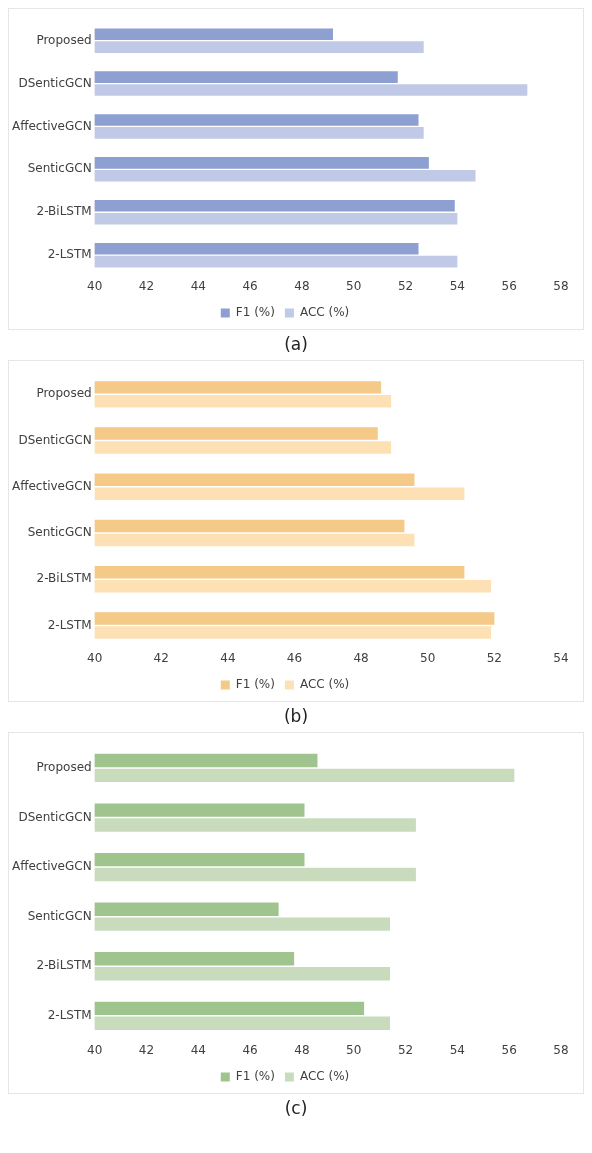 Image resolution: width=592 pixels, height=1153 pixels. Describe the element at coordinates (296, 716) in the screenshot. I see `text: (b)` at that location.